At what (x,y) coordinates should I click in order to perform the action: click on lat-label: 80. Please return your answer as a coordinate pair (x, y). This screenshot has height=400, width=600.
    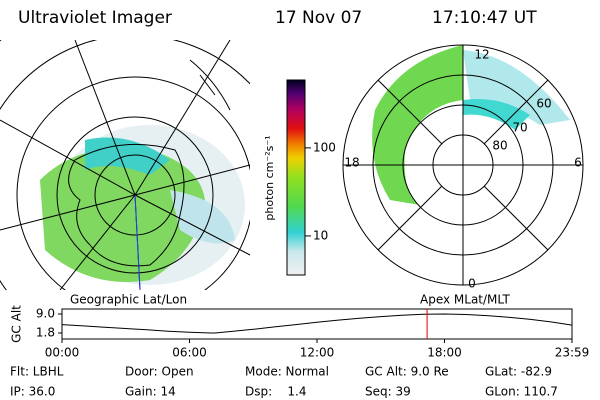
    Looking at the image, I should click on (499, 146).